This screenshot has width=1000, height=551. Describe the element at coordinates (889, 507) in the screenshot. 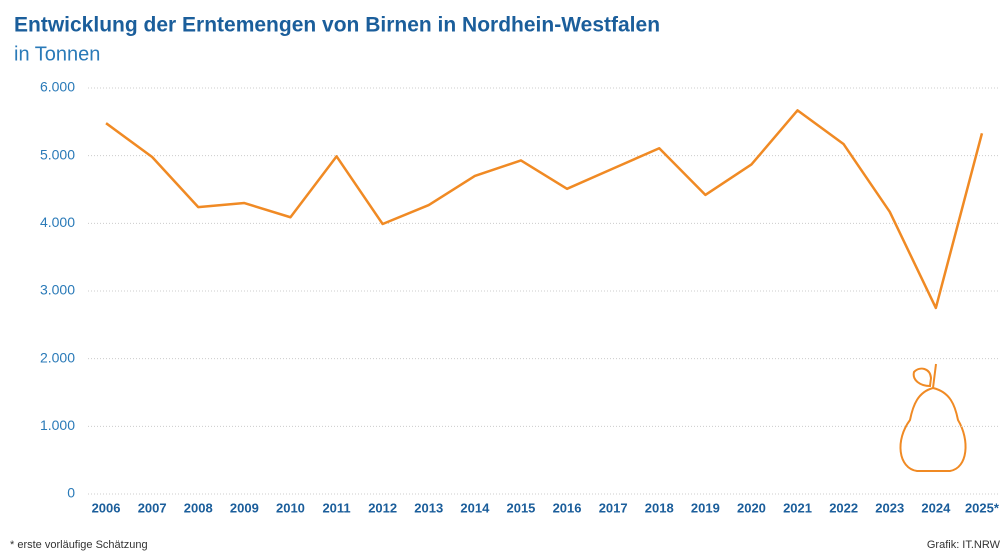

I see `x-tick-label: 2023` at that location.